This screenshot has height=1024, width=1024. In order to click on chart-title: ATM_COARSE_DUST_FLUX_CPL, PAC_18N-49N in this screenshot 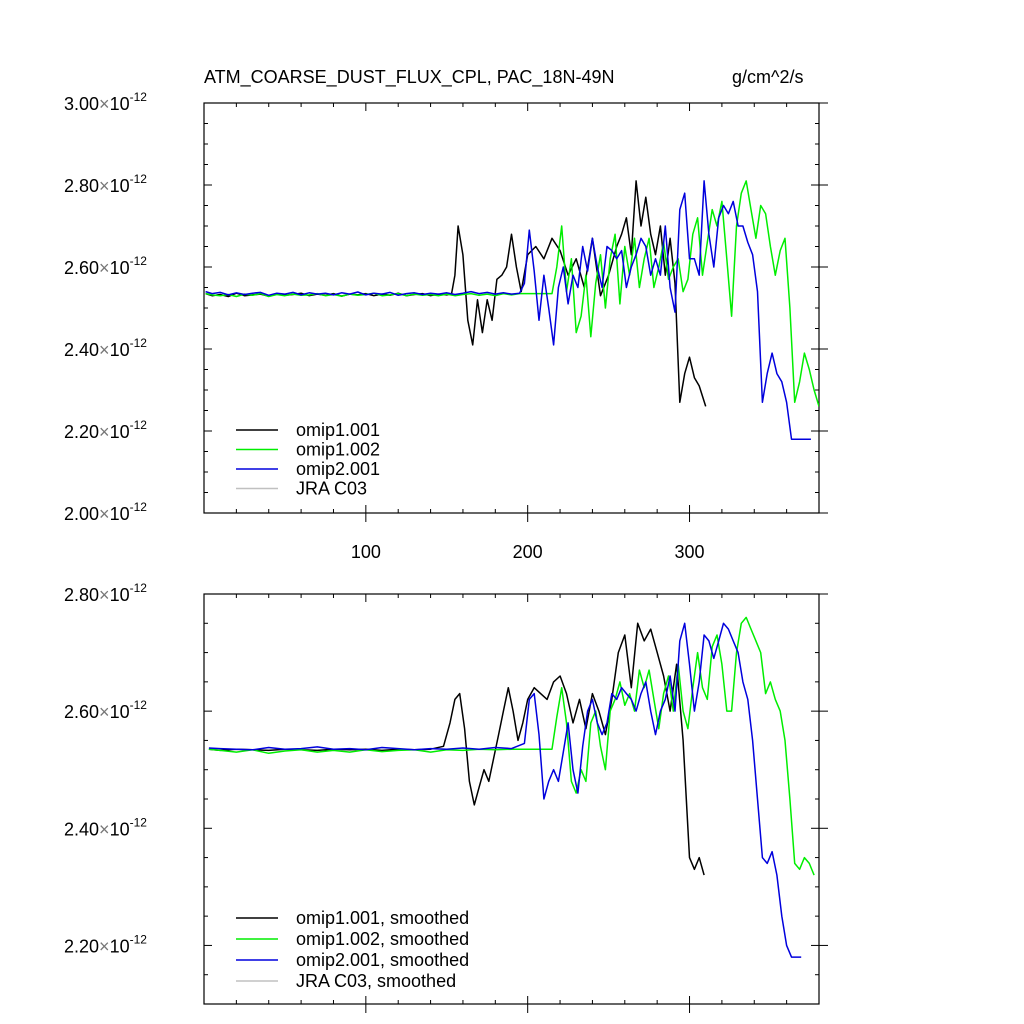, I will do `click(409, 77)`.